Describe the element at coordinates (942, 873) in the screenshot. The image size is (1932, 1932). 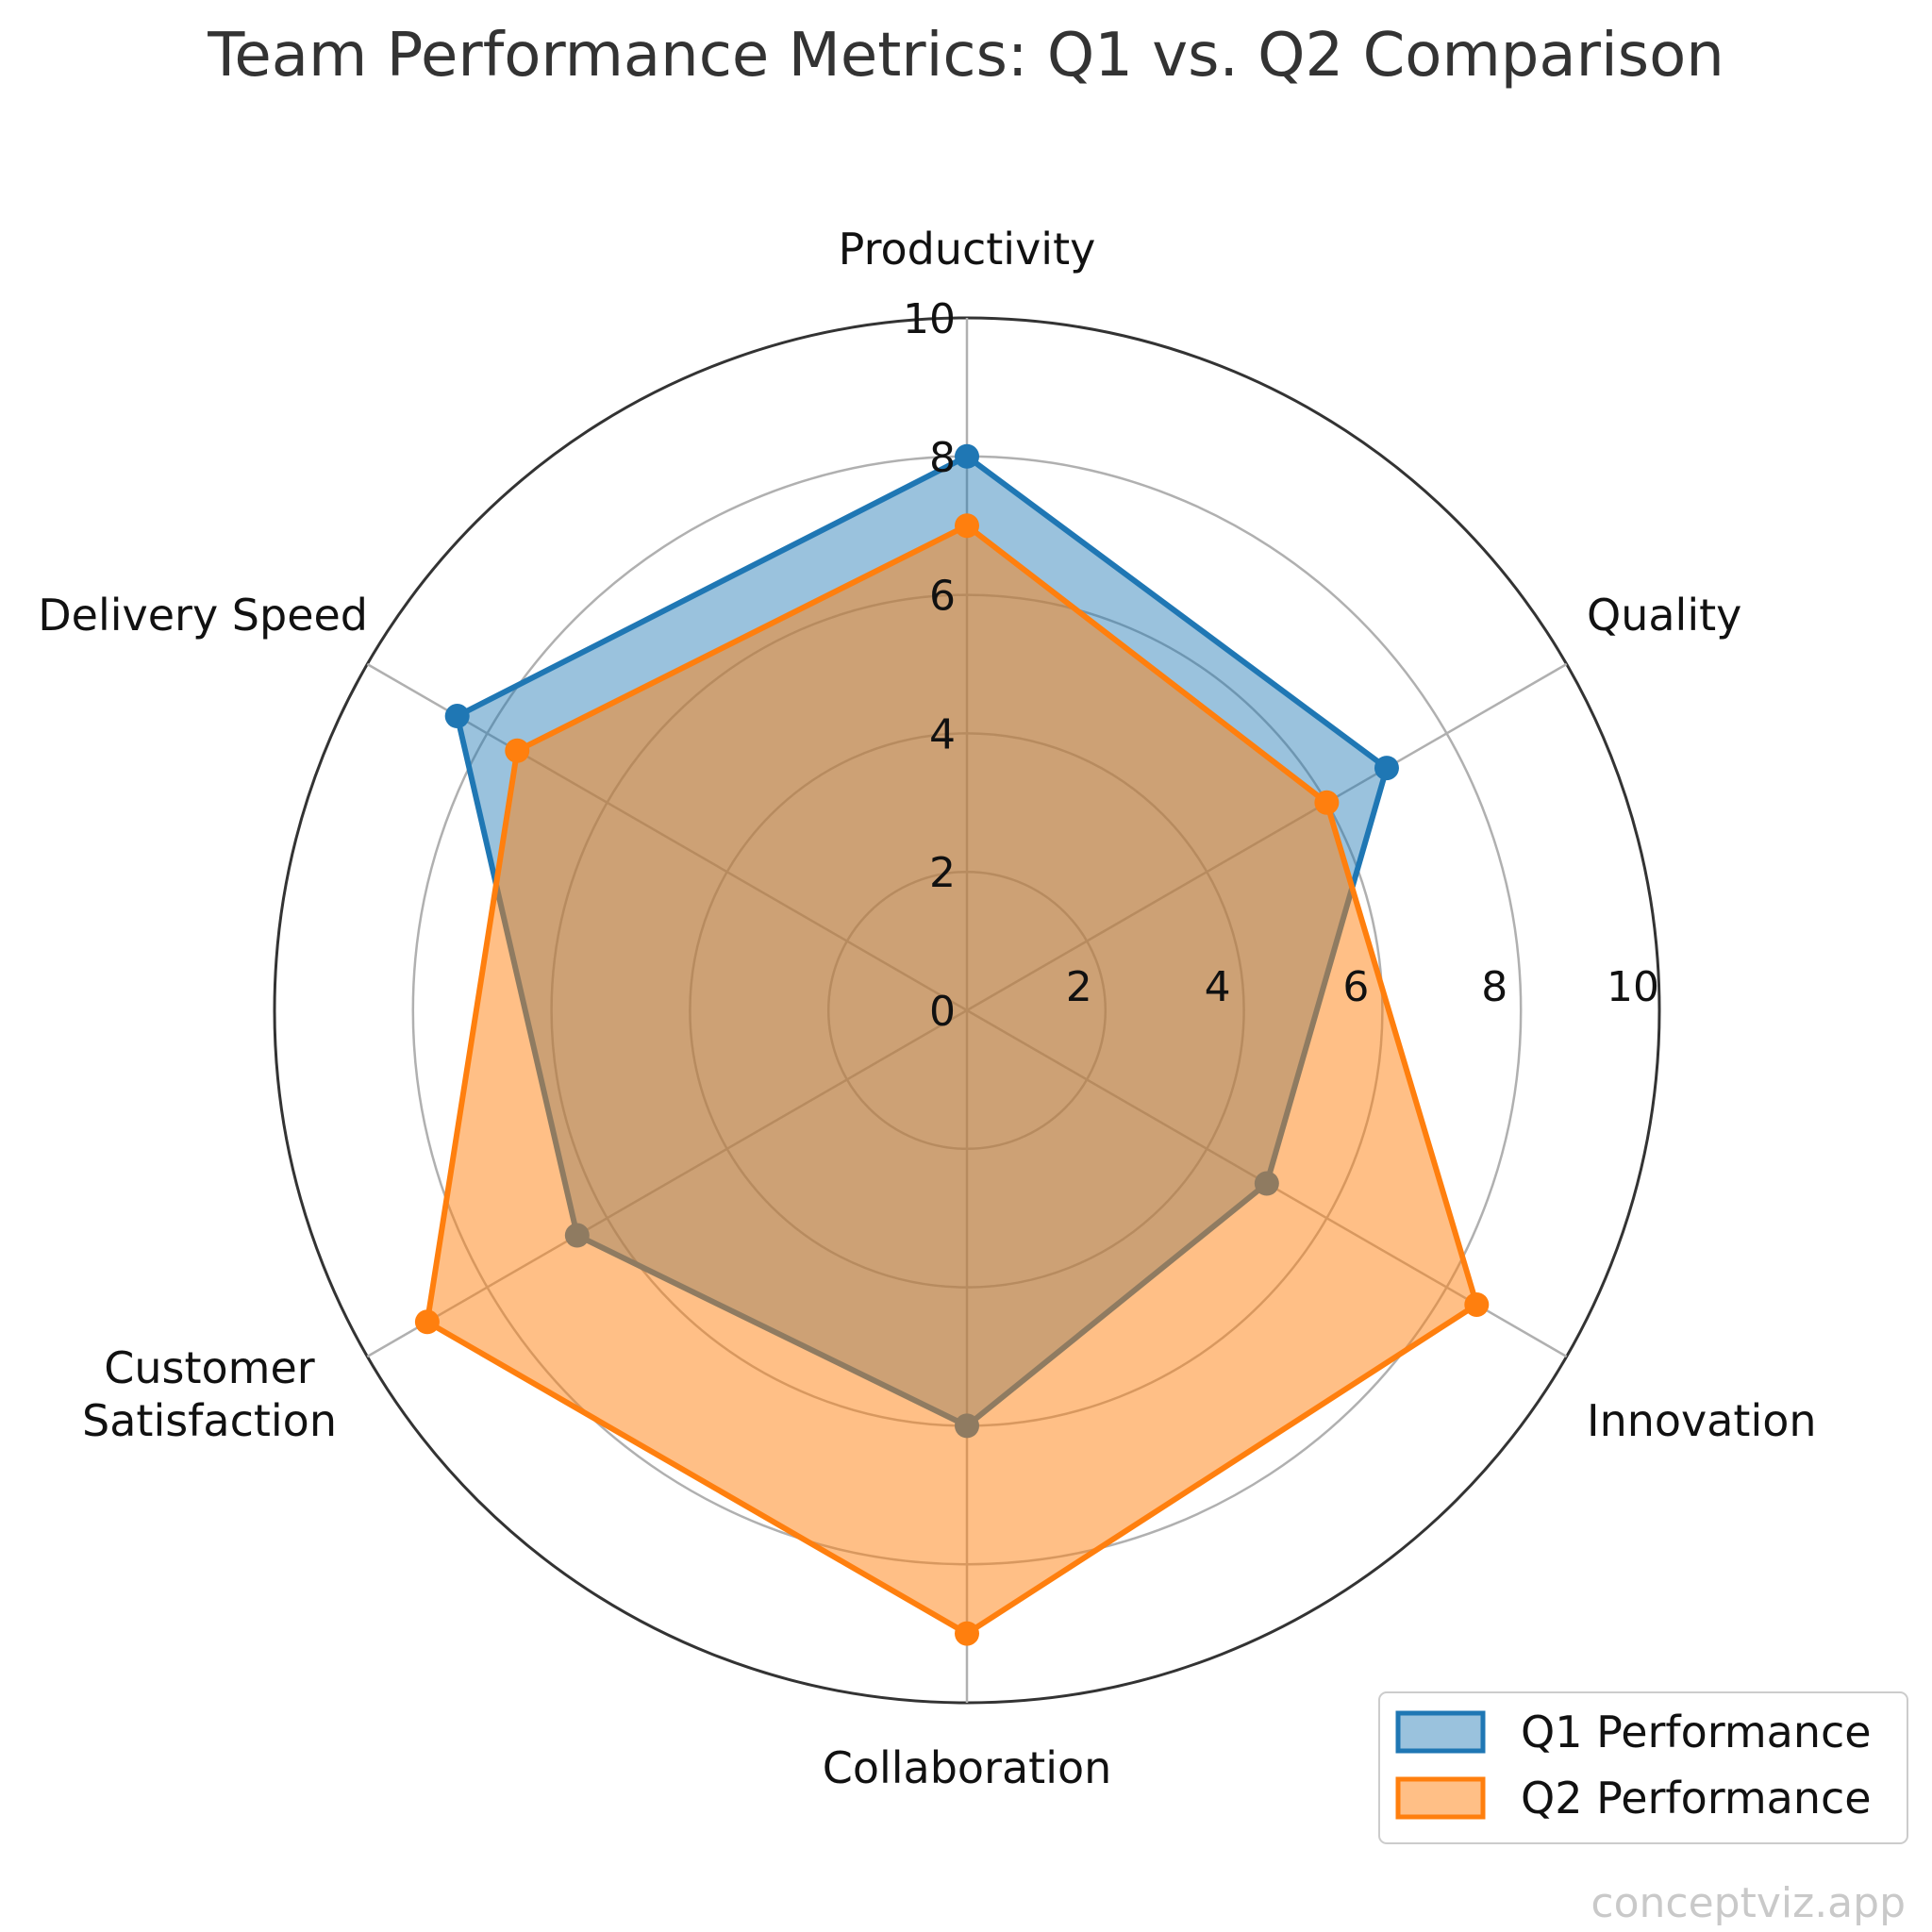
I see `tick-label-vertical: 2` at that location.